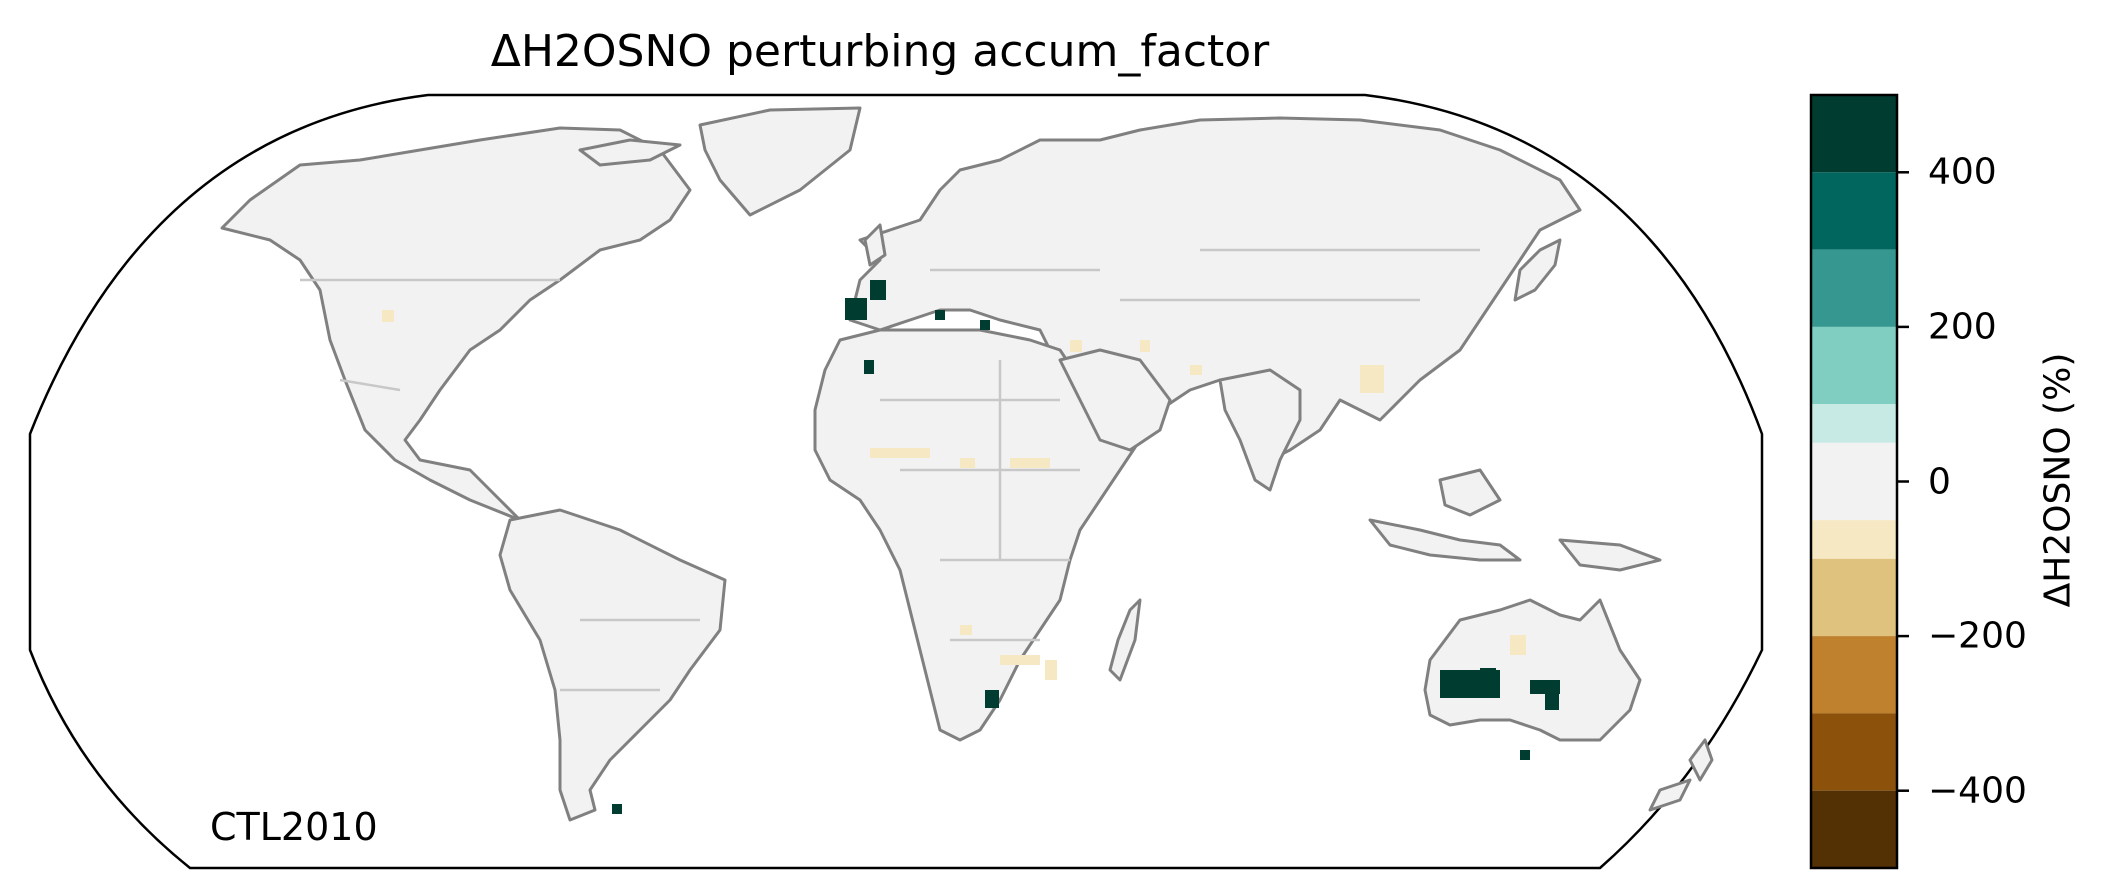 The height and width of the screenshot is (896, 2120). I want to click on cell-france, so click(878, 290).